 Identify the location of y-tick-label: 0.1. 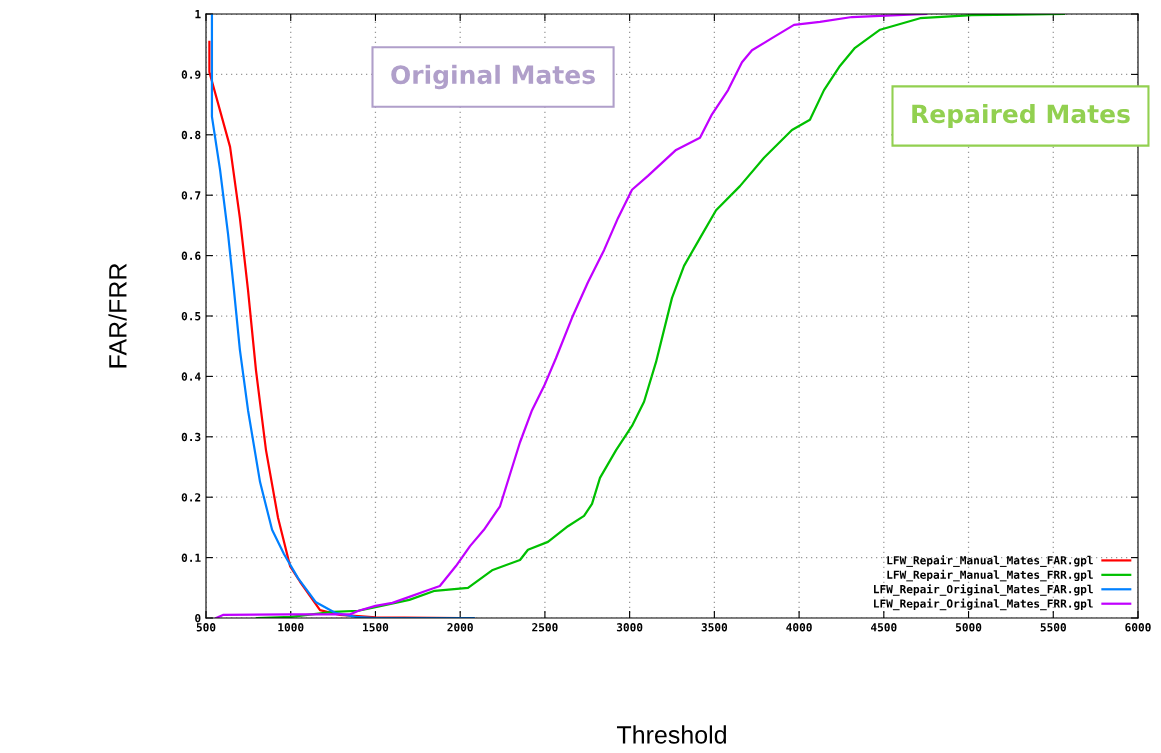
(191, 557).